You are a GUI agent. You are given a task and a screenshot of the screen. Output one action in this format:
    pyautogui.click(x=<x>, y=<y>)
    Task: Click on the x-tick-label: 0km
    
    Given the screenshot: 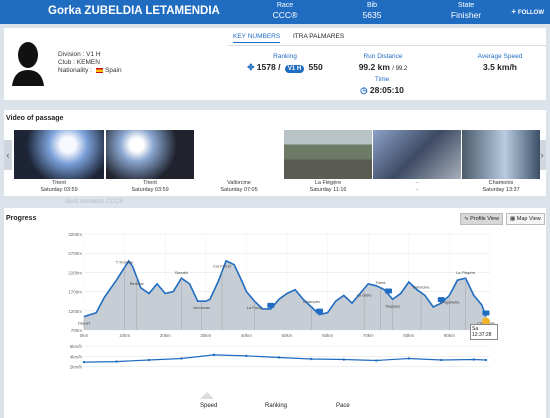 What is the action you would take?
    pyautogui.click(x=84, y=335)
    